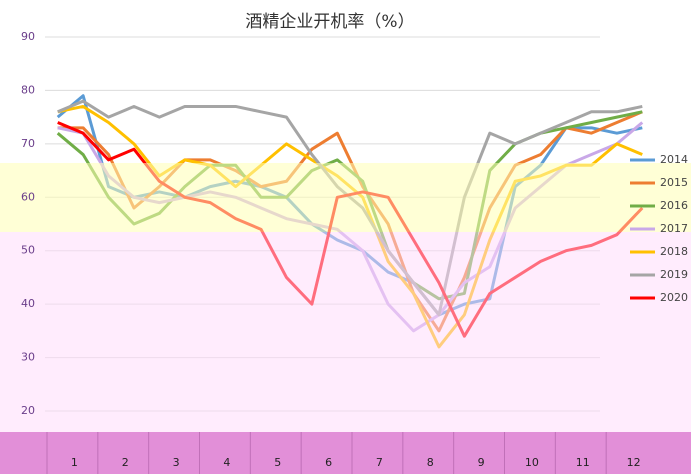 The height and width of the screenshot is (474, 691). Describe the element at coordinates (74, 462) in the screenshot. I see `x-tick-label: 1` at that location.